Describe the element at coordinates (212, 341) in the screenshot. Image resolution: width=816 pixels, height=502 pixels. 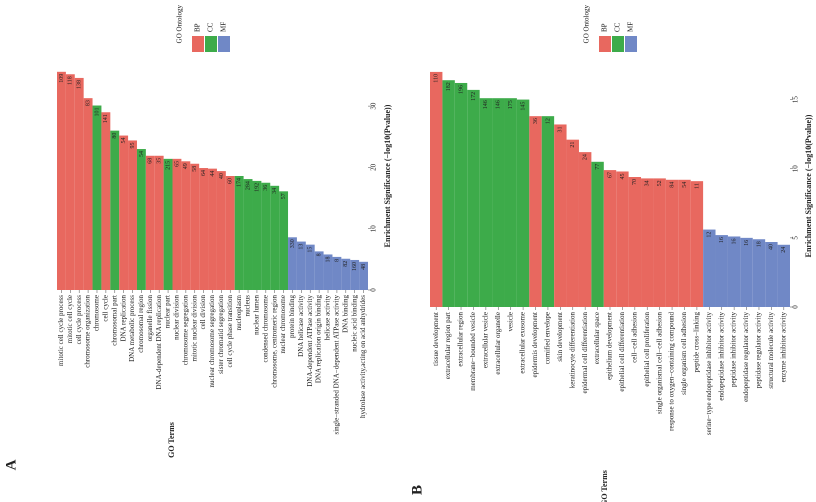
I see `x-tick-label: nuclear chromosome segregation` at that location.